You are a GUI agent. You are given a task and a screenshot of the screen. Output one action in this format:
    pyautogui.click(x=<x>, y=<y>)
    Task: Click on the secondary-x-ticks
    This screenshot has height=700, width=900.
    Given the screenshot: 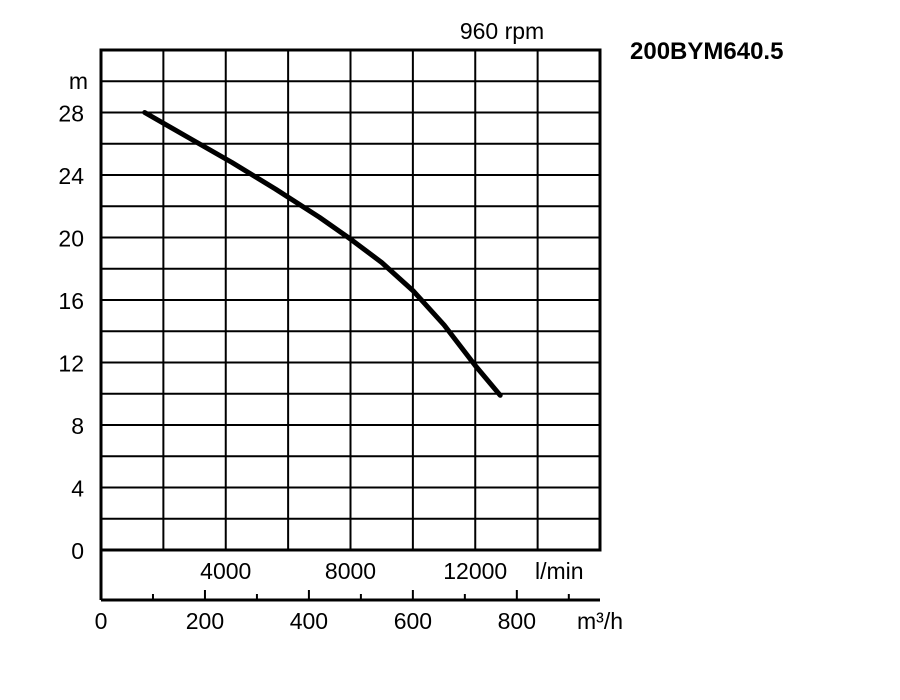 What is the action you would take?
    pyautogui.click(x=360, y=595)
    